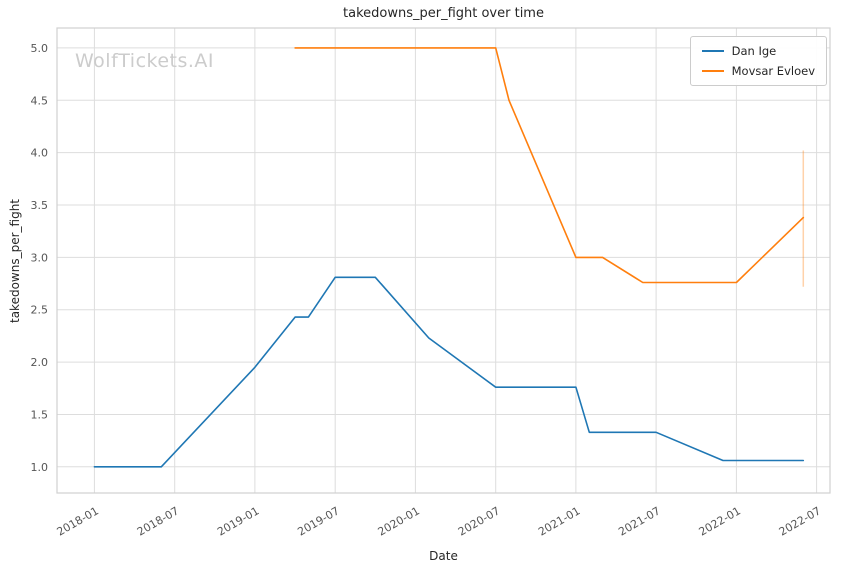  Describe the element at coordinates (758, 61) in the screenshot. I see `legend: Dan Ige Movsar Evloev` at that location.